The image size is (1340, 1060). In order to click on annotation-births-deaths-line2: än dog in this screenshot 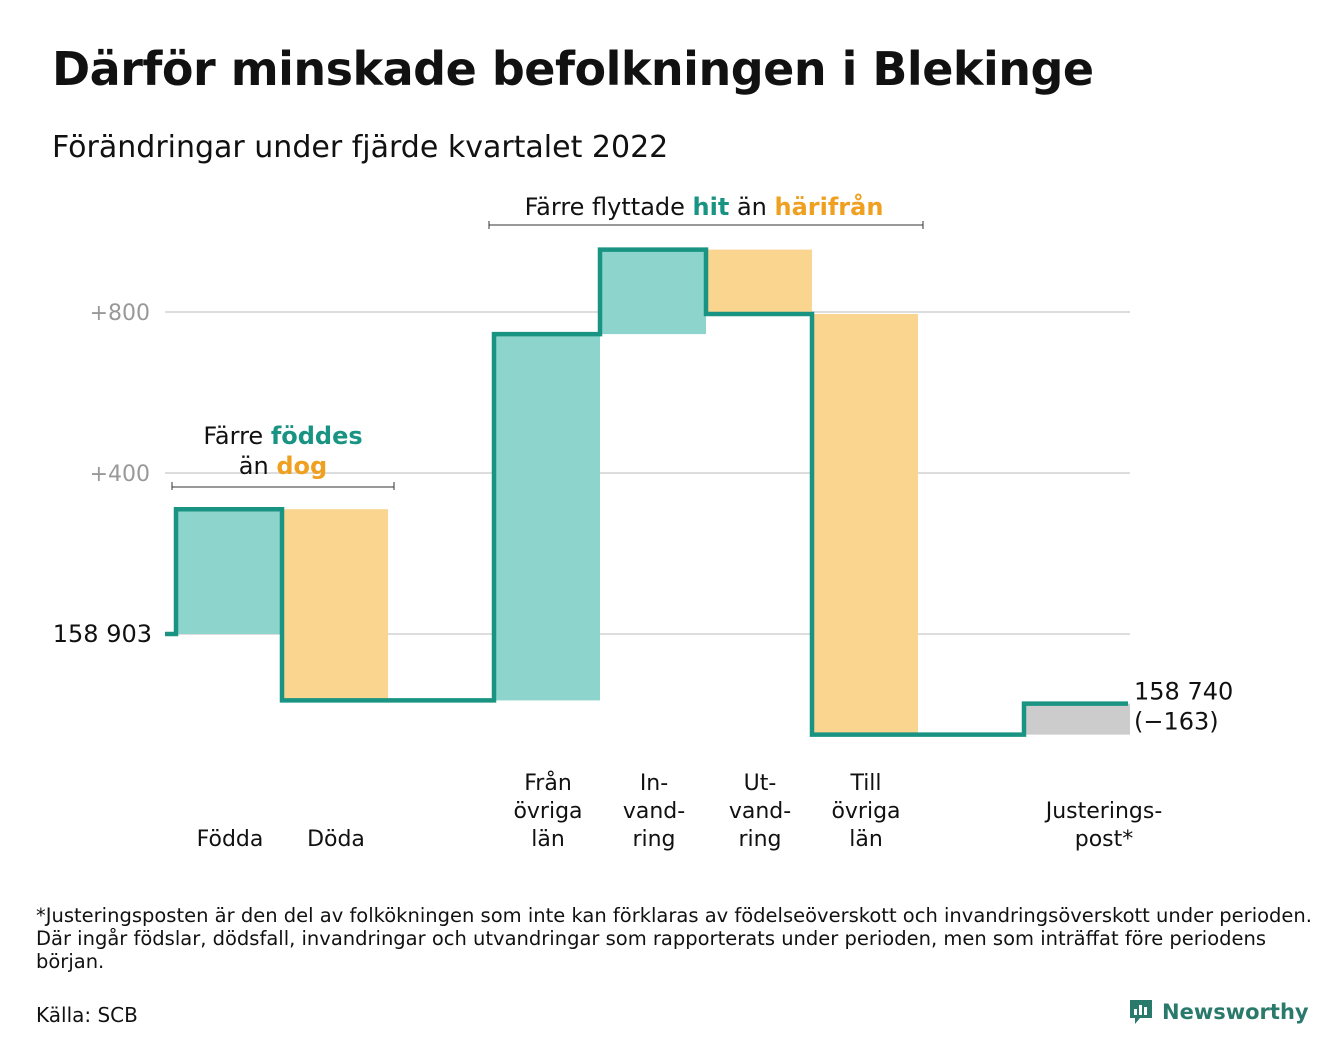, I will do `click(283, 466)`.